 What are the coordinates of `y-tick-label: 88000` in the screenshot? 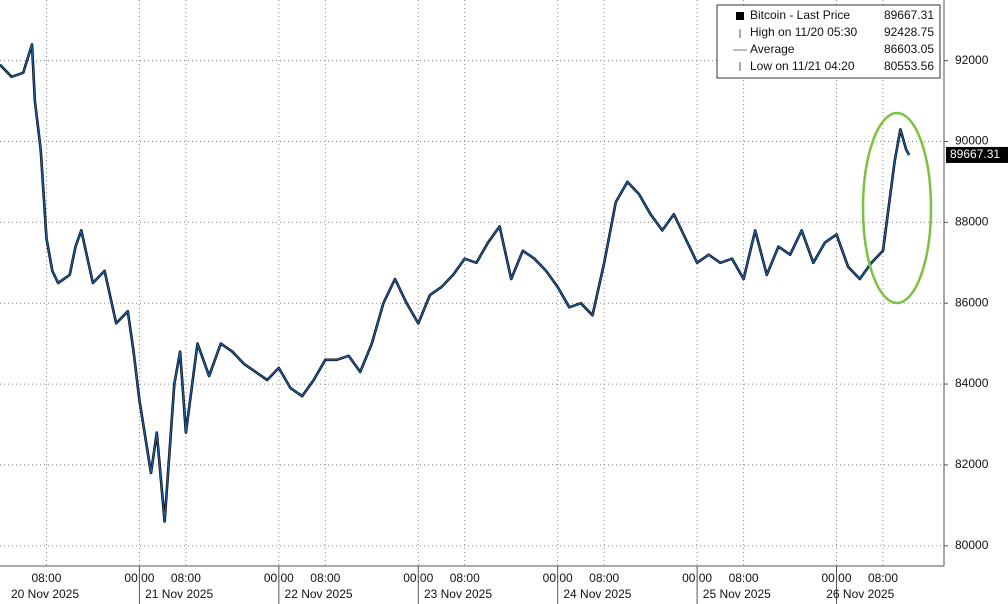 It's located at (972, 222).